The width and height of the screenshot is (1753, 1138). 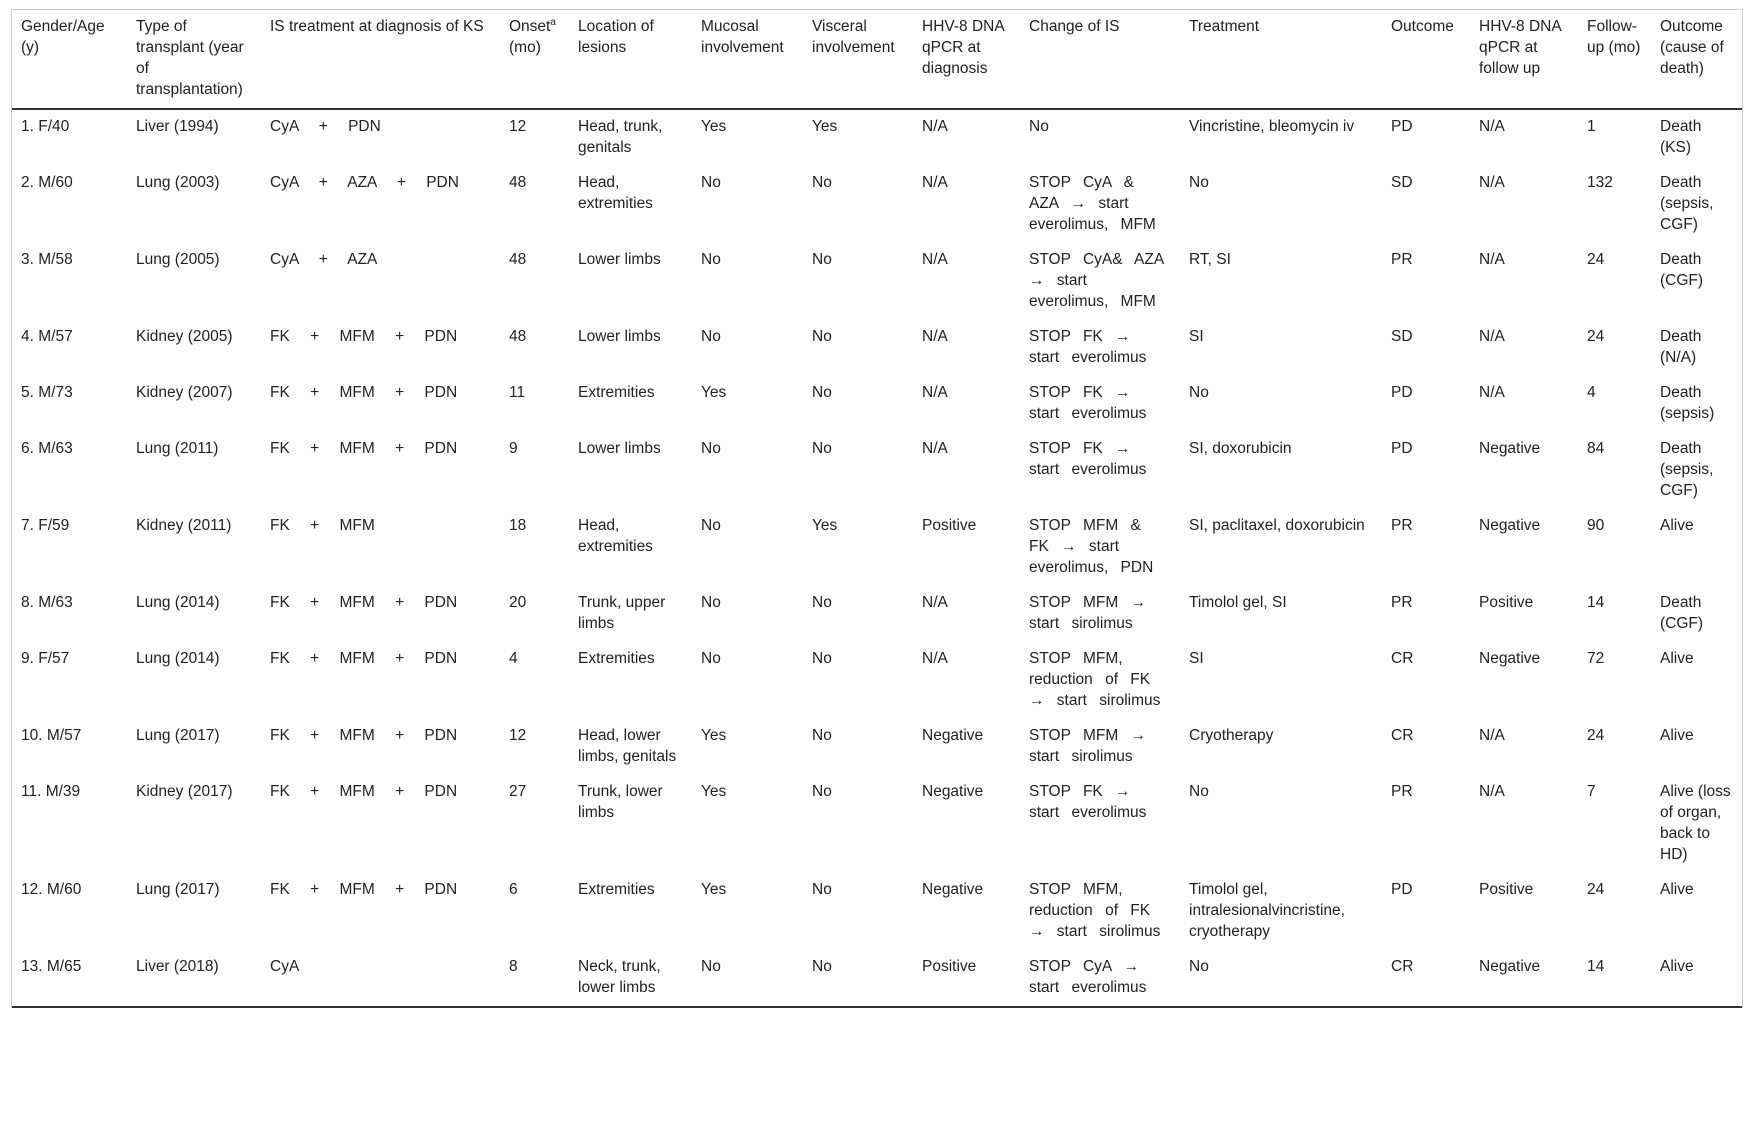 I want to click on table-cell: Alive (loss of organ, back to HD), so click(x=1695, y=823).